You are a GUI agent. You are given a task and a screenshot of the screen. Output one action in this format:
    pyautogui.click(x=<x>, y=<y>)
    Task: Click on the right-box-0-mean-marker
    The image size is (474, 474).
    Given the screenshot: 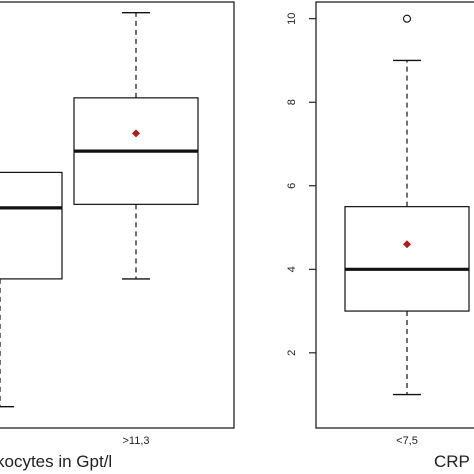 What is the action you would take?
    pyautogui.click(x=407, y=244)
    